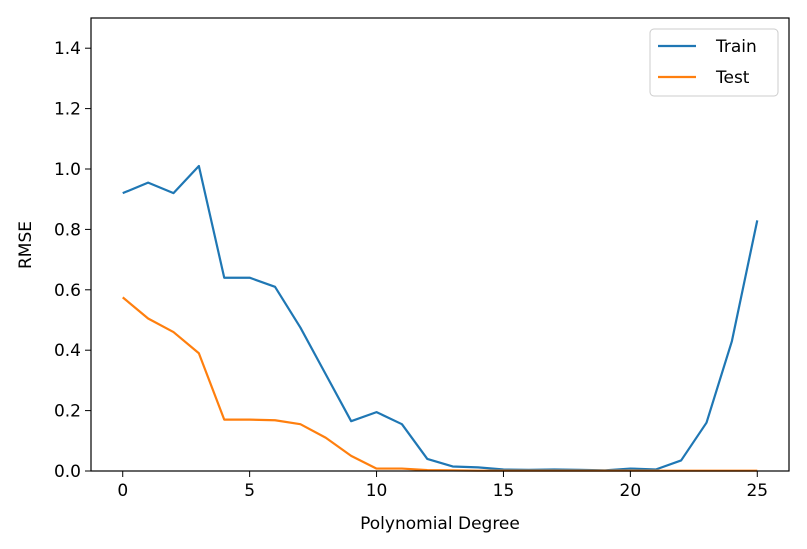 The image size is (807, 549). Describe the element at coordinates (249, 491) in the screenshot. I see `x-tick-label: 5` at that location.